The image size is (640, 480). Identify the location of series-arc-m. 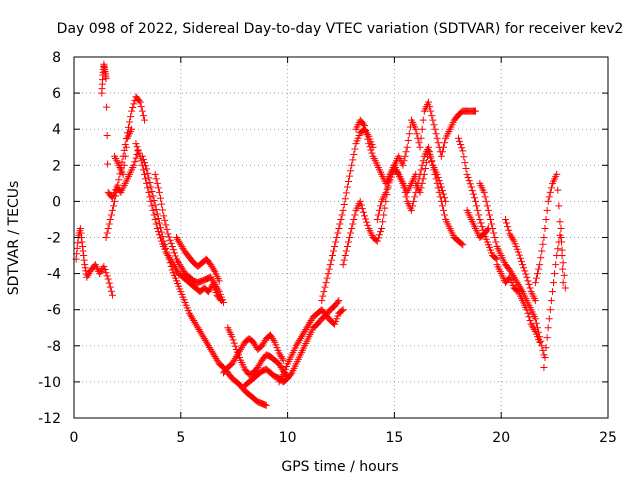
(347, 215).